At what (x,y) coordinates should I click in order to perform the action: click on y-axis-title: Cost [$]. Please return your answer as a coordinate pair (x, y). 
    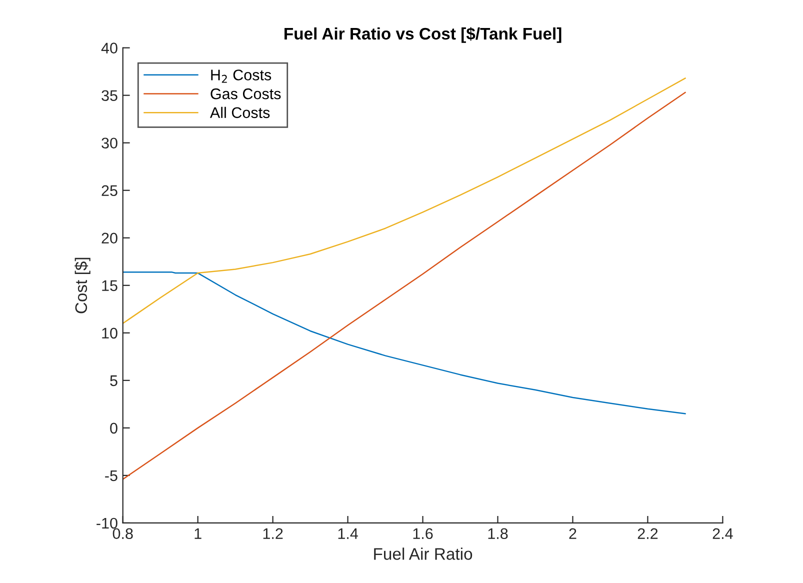
    Looking at the image, I should click on (82, 286).